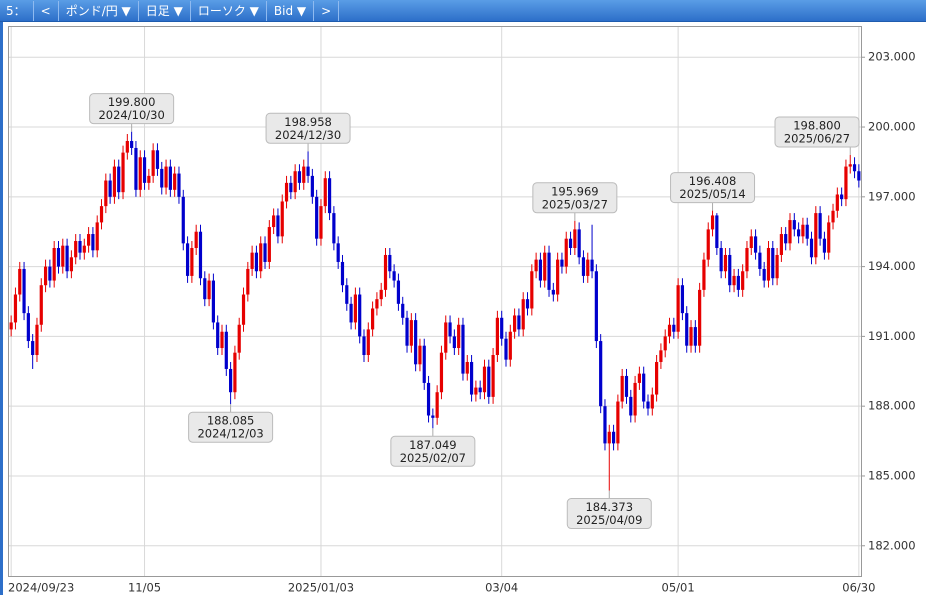 The width and height of the screenshot is (926, 595). I want to click on next-button: >, so click(327, 10).